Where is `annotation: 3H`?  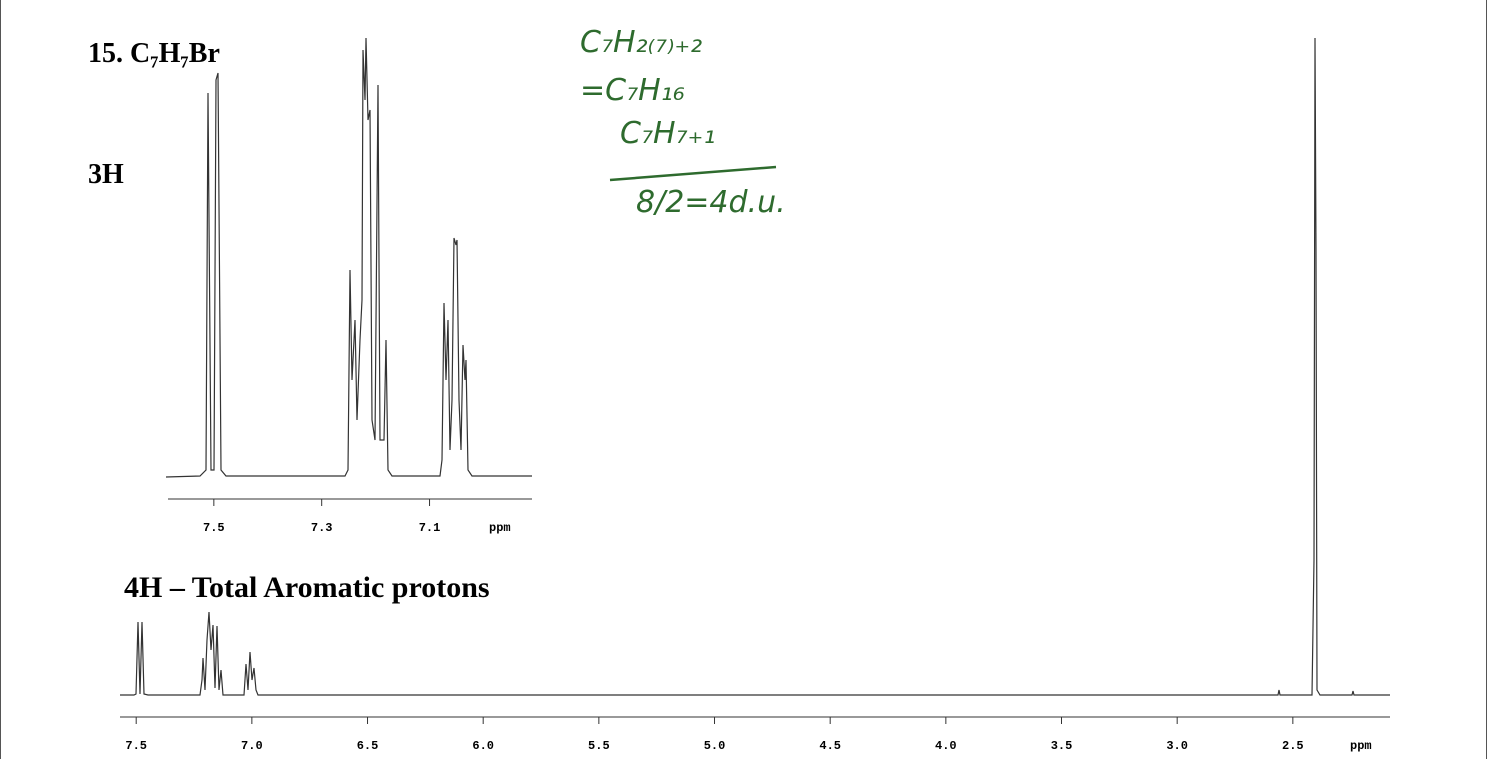 annotation: 3H is located at coordinates (106, 174).